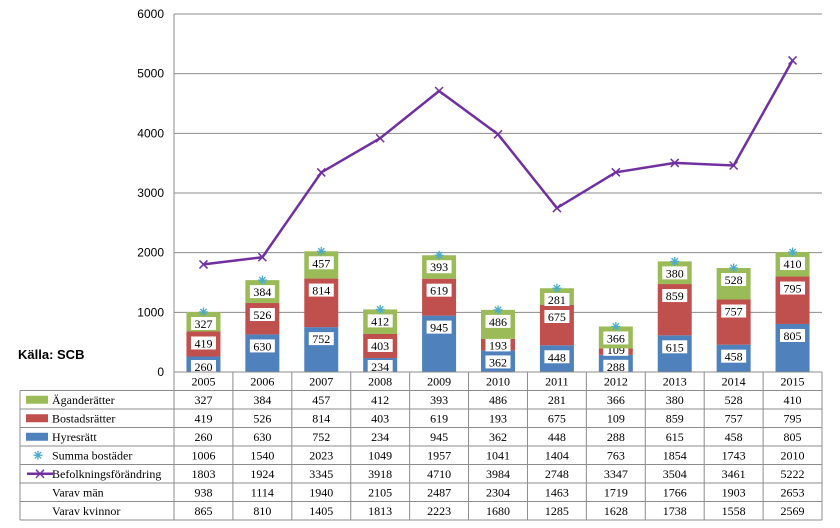 The image size is (840, 528). What do you see at coordinates (734, 419) in the screenshot?
I see `table-cell: 757` at bounding box center [734, 419].